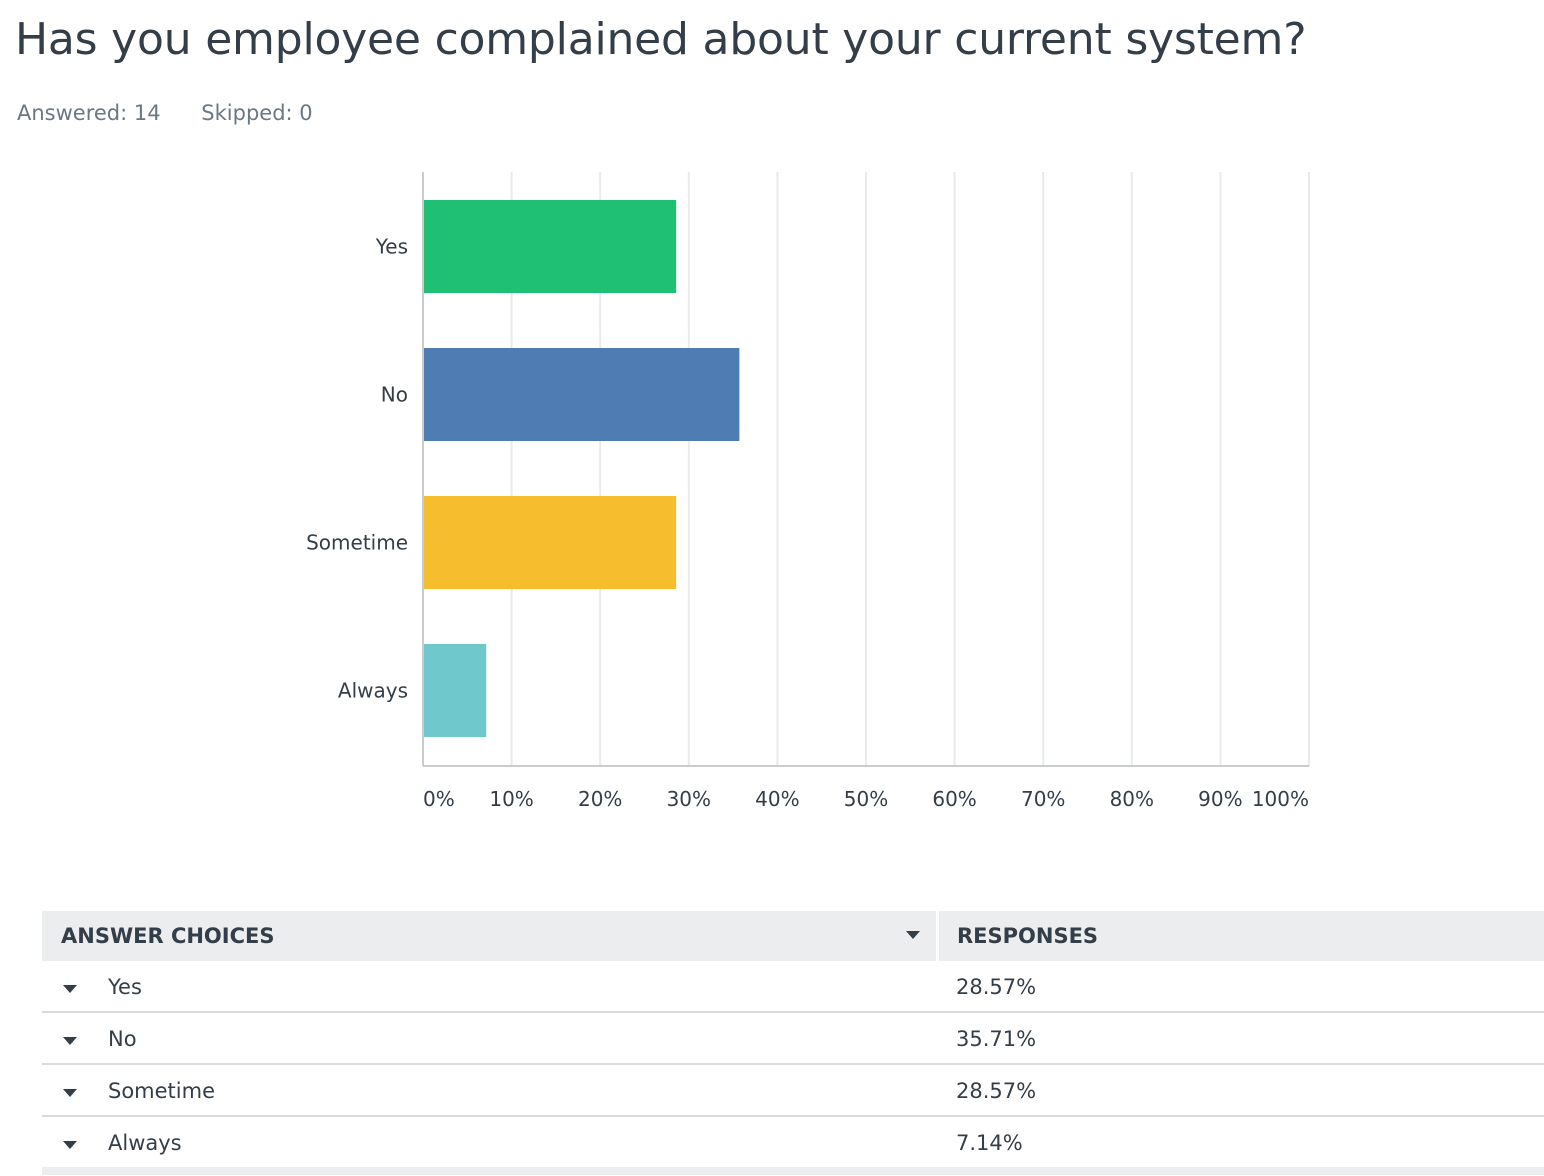 This screenshot has height=1176, width=1544. What do you see at coordinates (168, 936) in the screenshot?
I see `answer-choices-header: ANSWER CHOICES` at bounding box center [168, 936].